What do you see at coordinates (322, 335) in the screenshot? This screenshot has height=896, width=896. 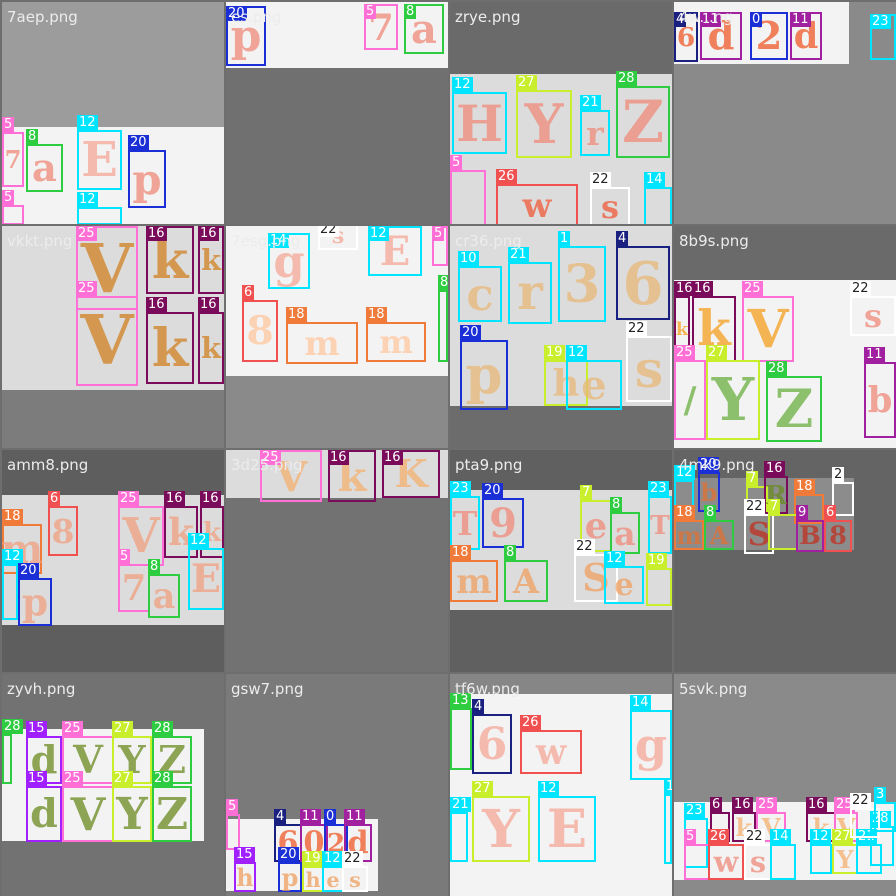 I see `detection-box: m 18` at bounding box center [322, 335].